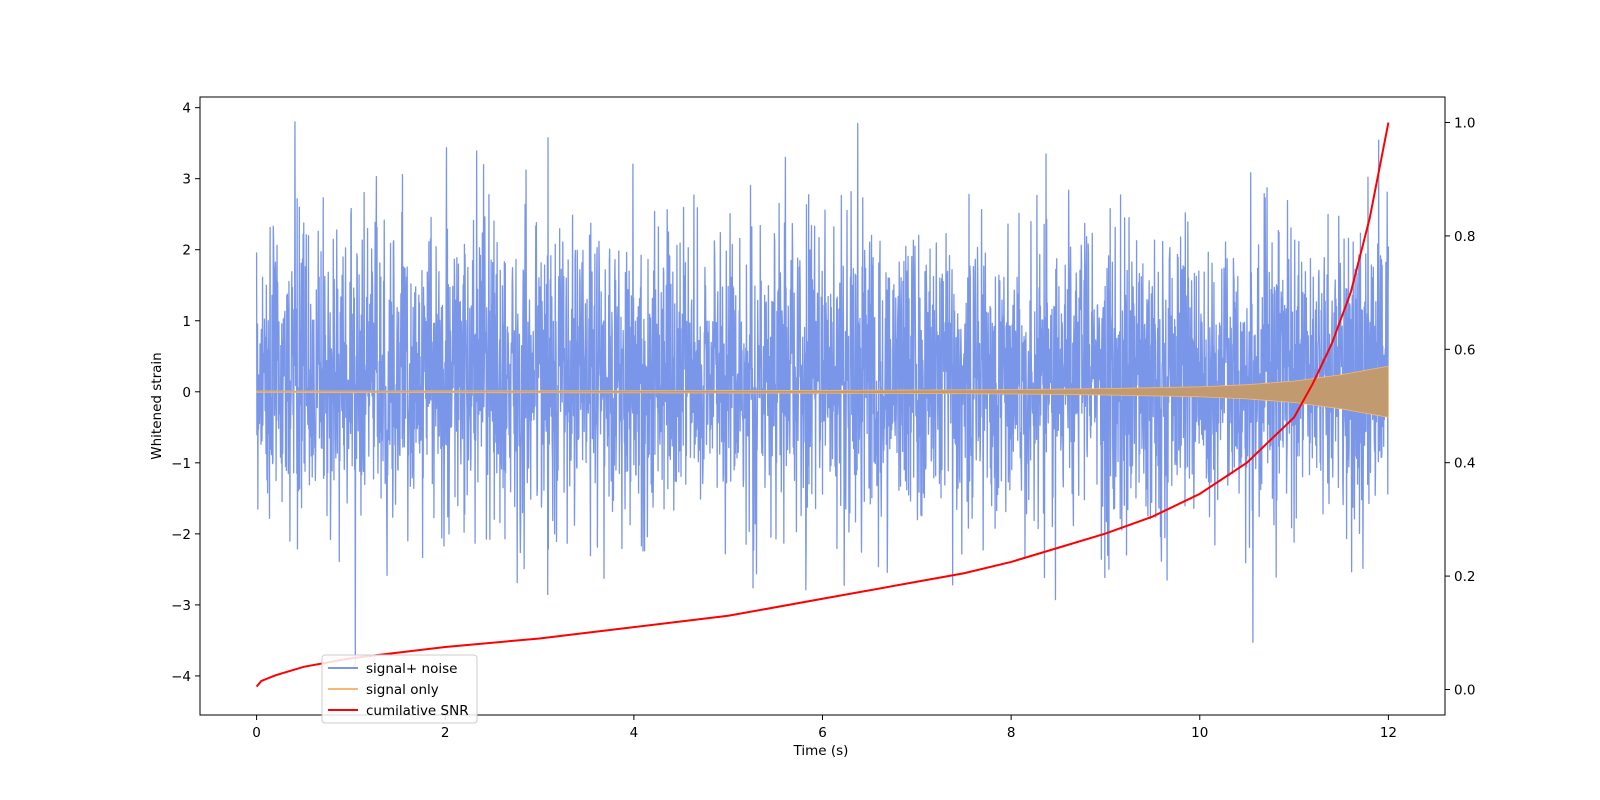 Image resolution: width=1600 pixels, height=800 pixels. I want to click on y-tick-label: −2, so click(181, 535).